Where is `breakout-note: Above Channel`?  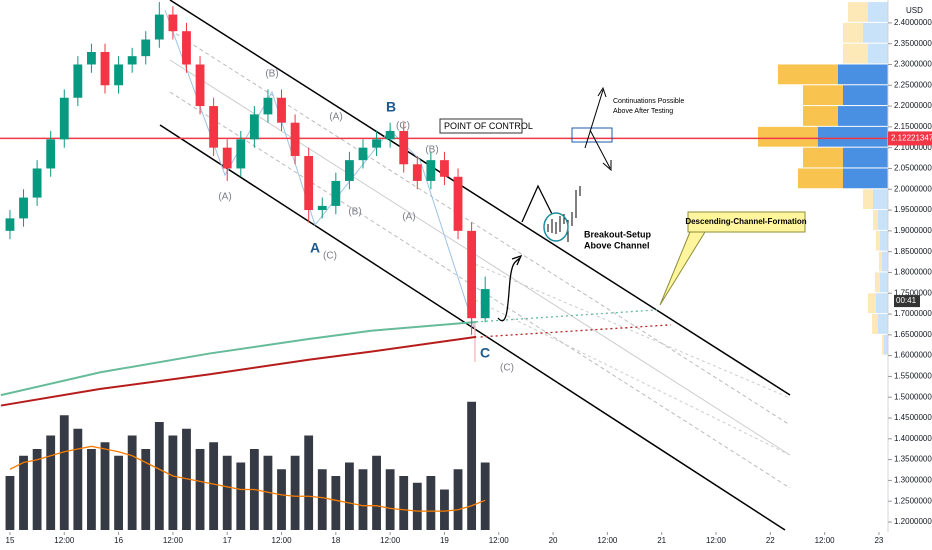
breakout-note: Above Channel is located at coordinates (617, 245).